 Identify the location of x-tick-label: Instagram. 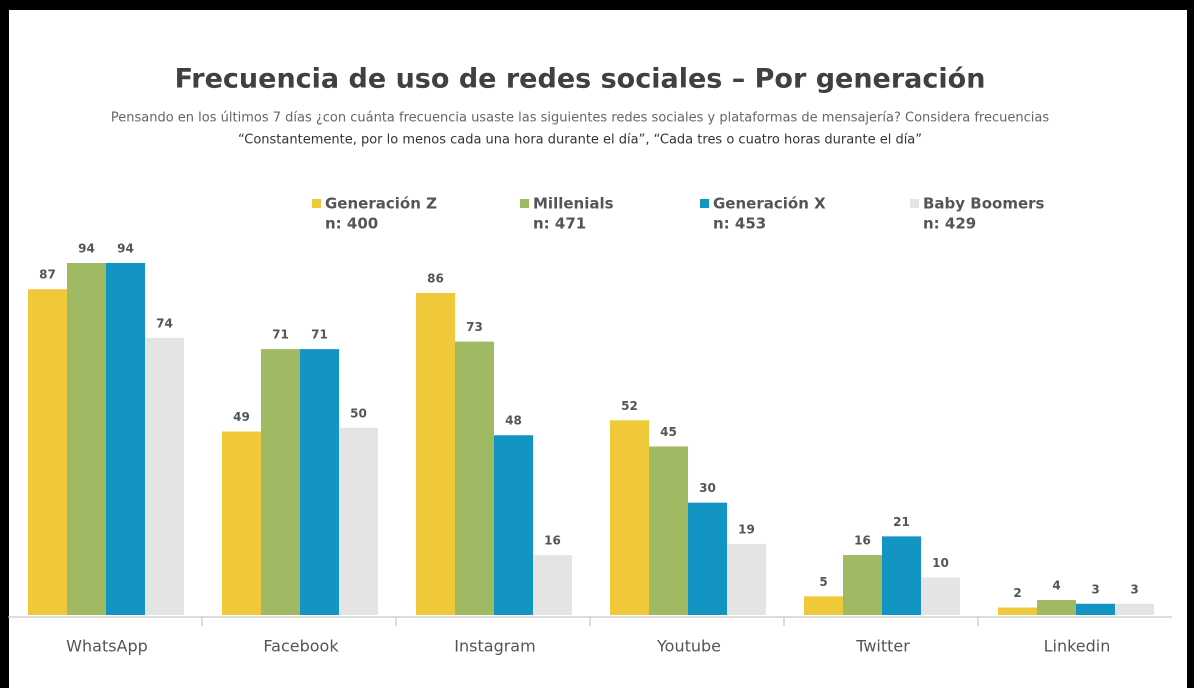
(494, 646).